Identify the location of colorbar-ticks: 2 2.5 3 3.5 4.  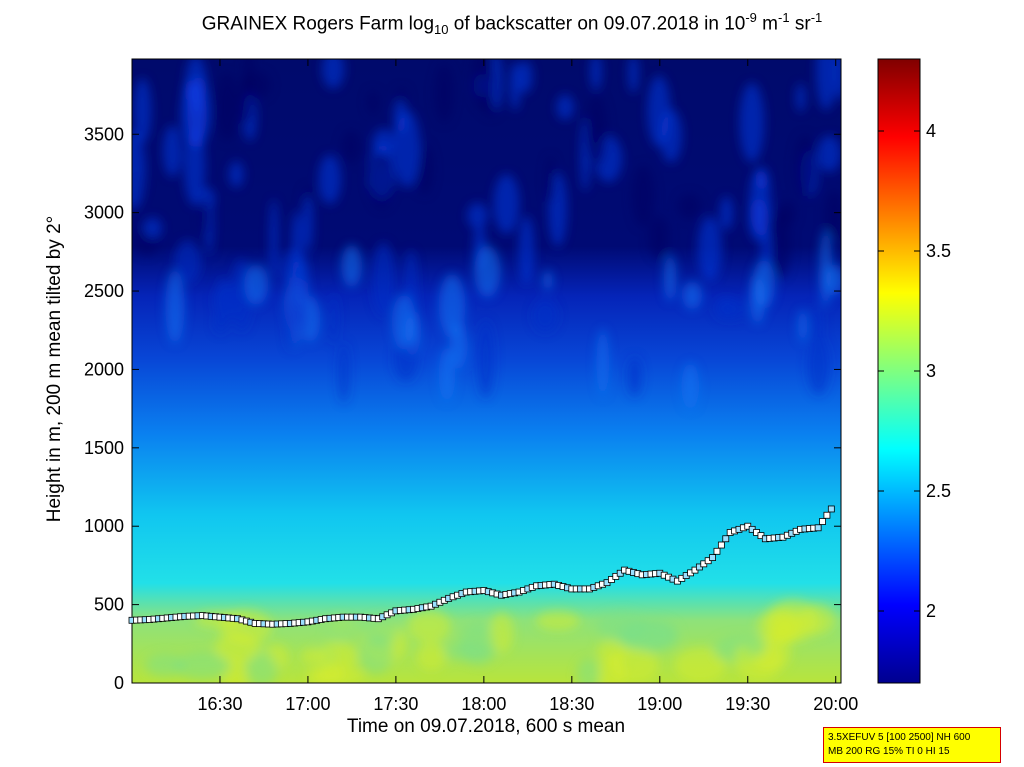
(914, 371).